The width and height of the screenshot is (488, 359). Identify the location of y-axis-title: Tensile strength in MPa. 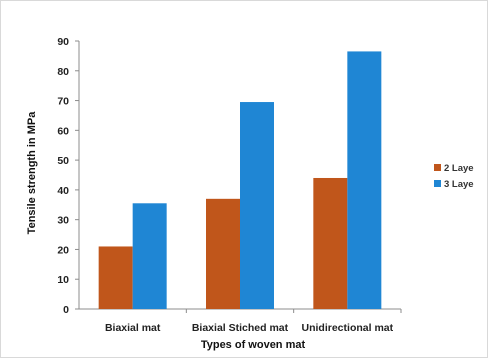
(32, 173).